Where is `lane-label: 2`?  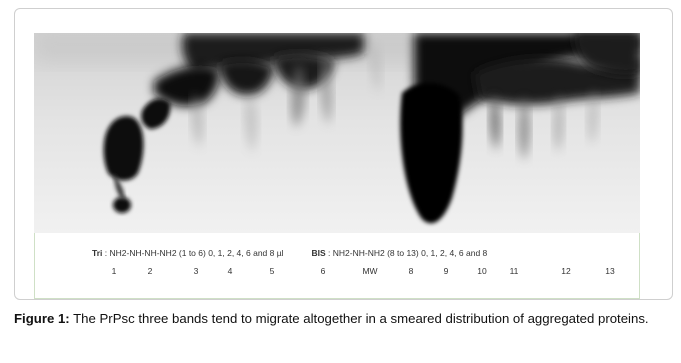 lane-label: 2 is located at coordinates (150, 271).